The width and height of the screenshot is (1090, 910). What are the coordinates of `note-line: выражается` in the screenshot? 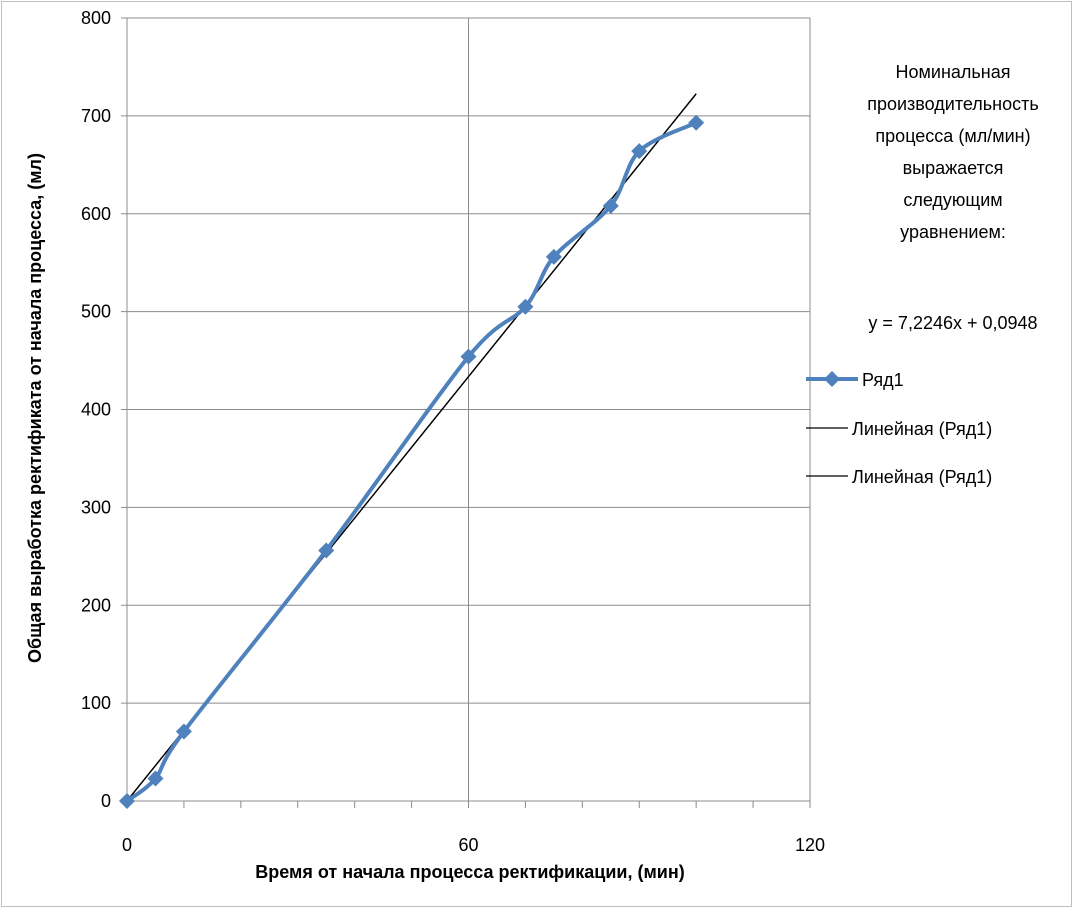 It's located at (953, 168).